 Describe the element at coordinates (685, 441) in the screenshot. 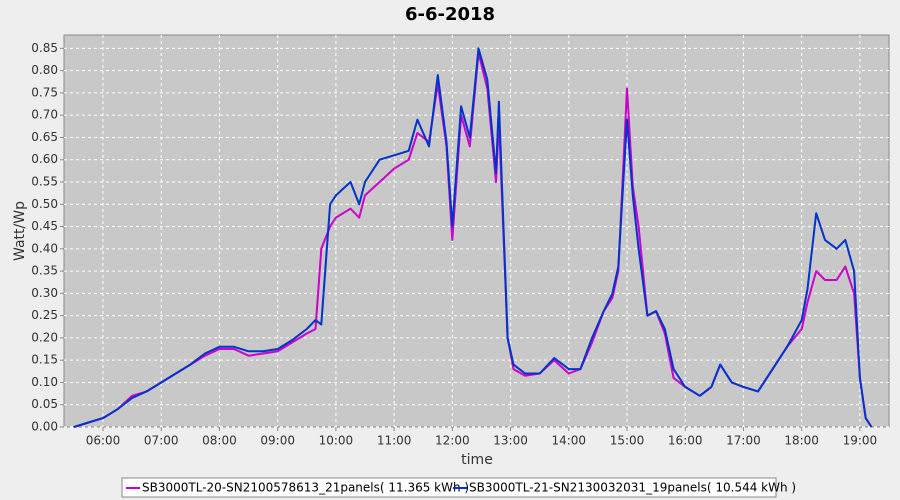

I see `x-tick-label: 16:00` at that location.